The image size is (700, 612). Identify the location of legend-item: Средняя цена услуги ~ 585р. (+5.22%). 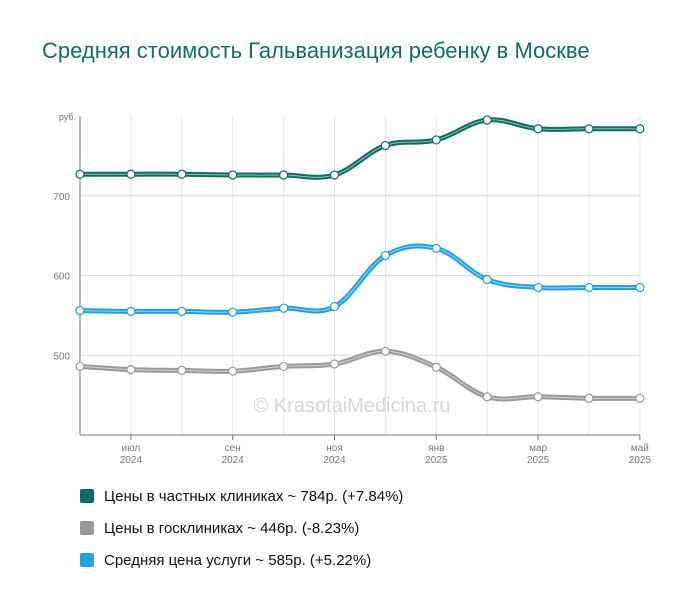
(241, 560).